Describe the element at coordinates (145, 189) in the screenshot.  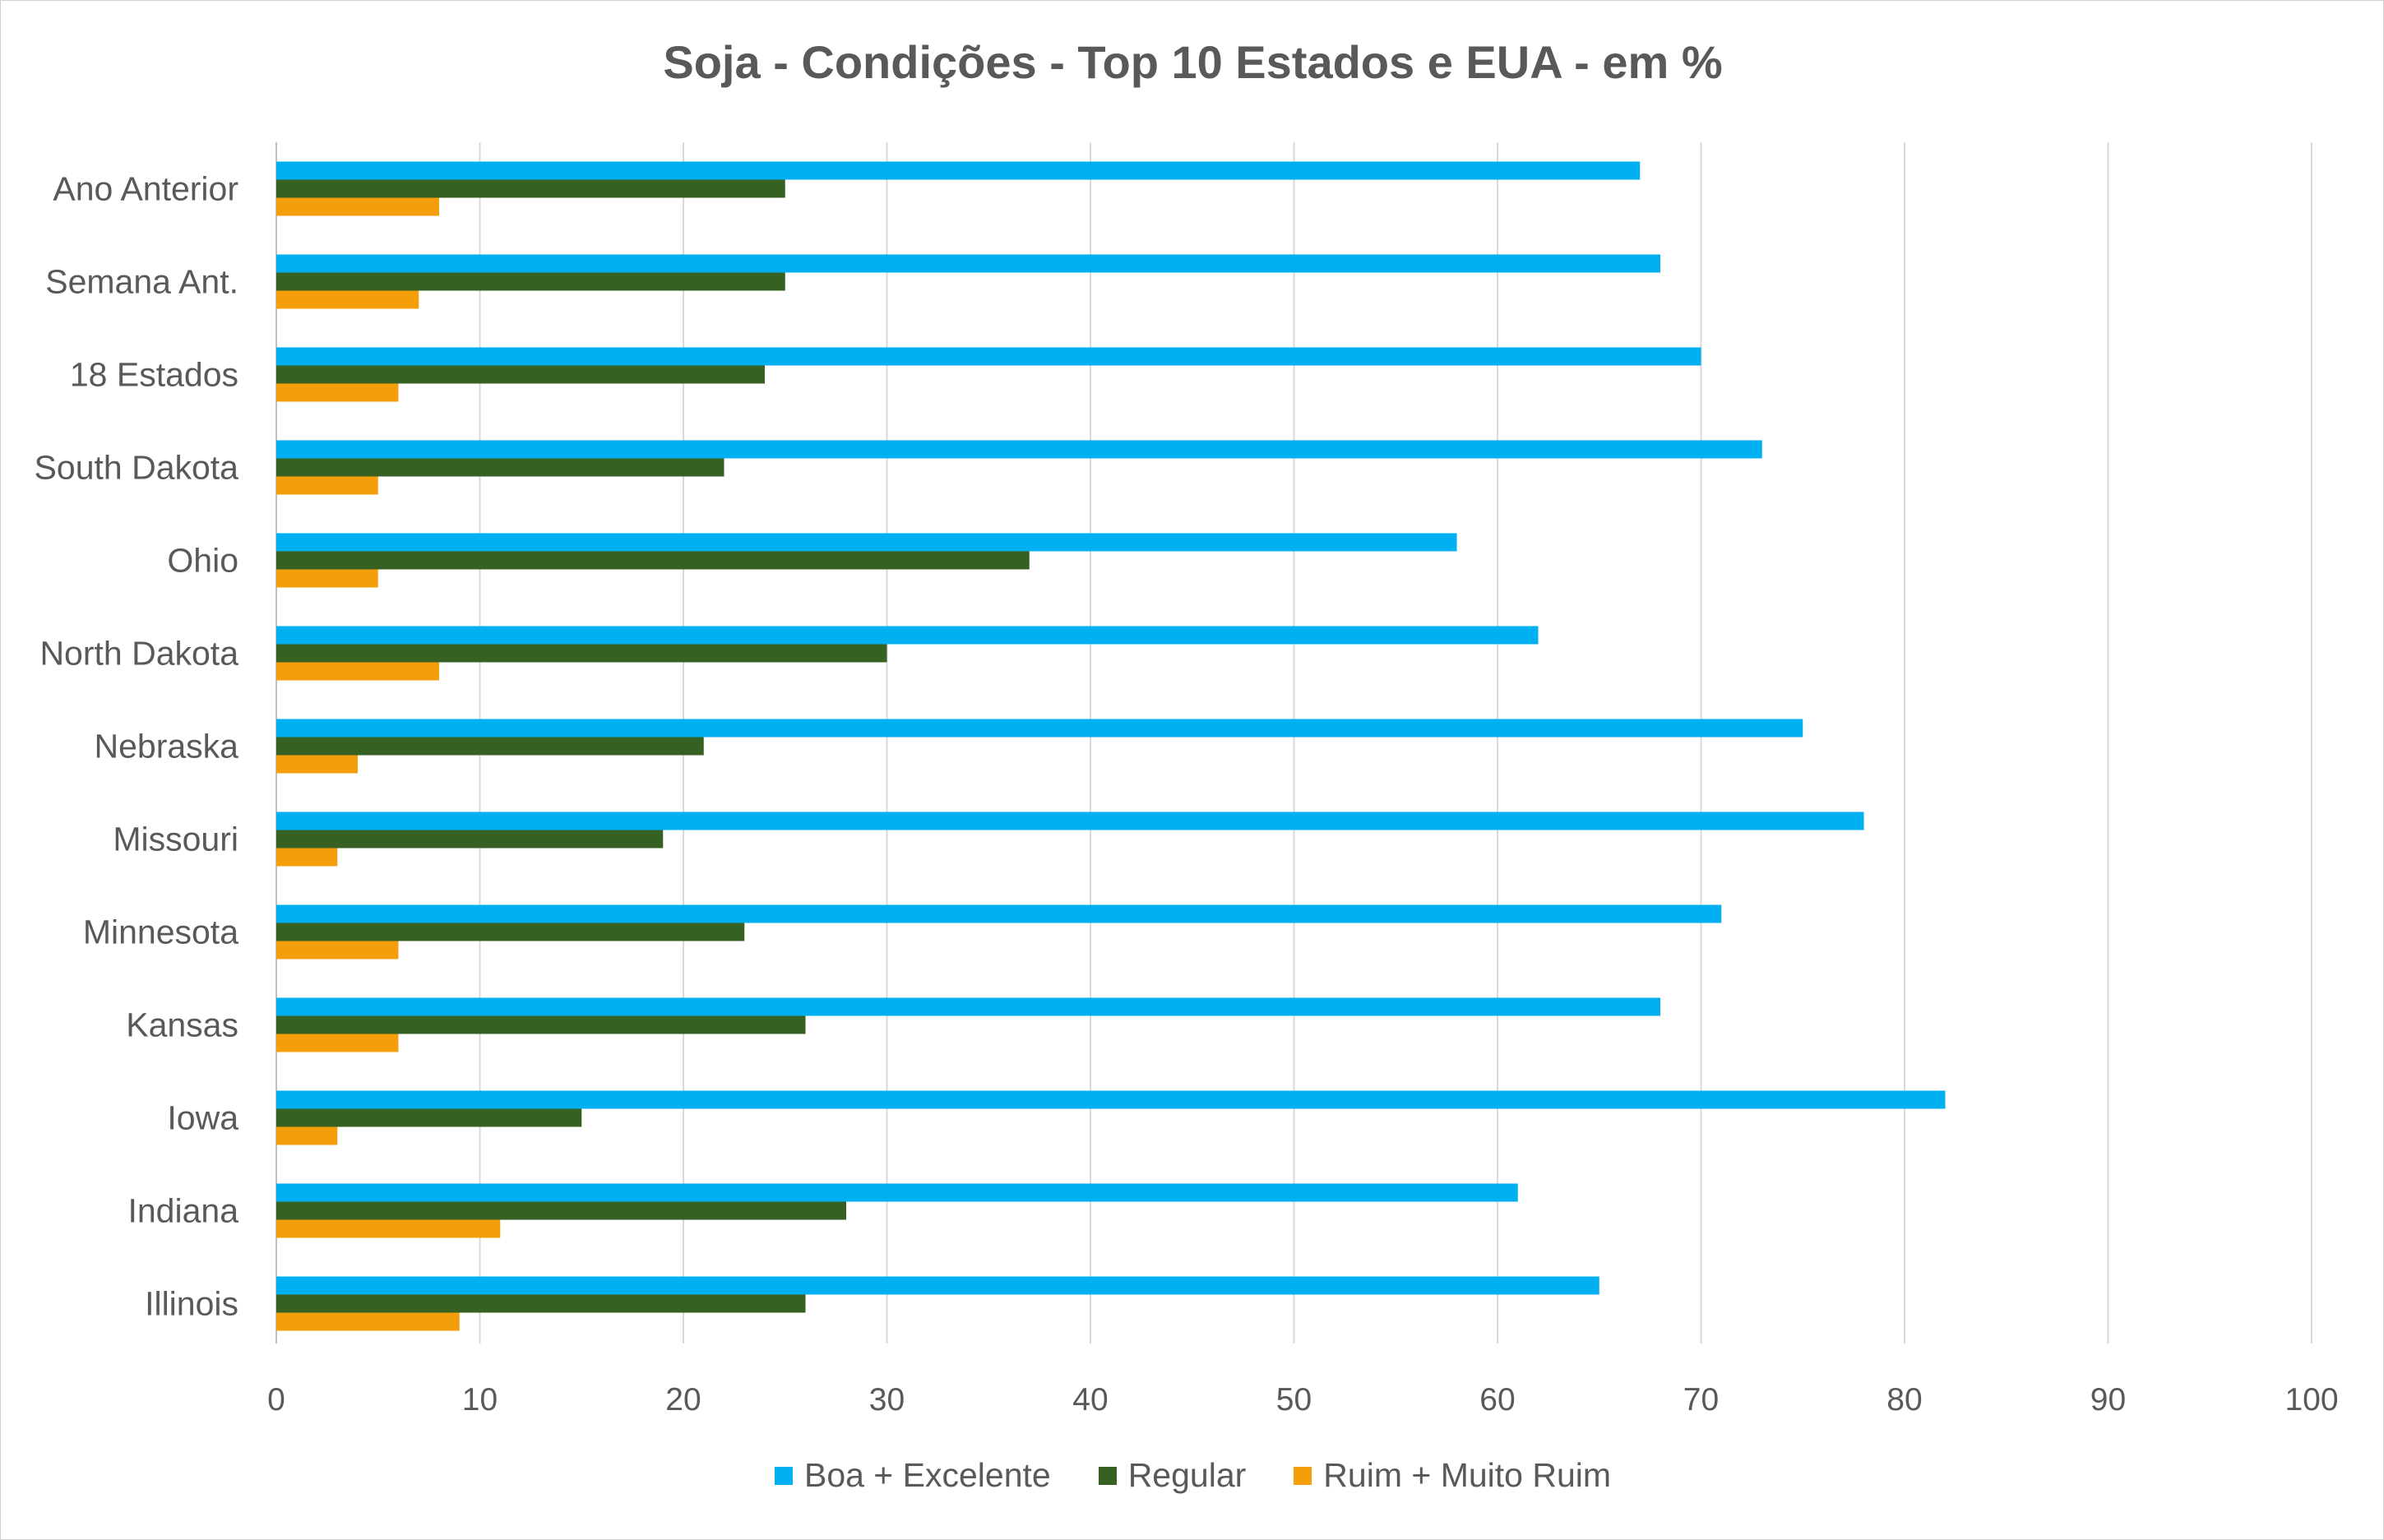
I see `category-label: Ano Anterior` at that location.